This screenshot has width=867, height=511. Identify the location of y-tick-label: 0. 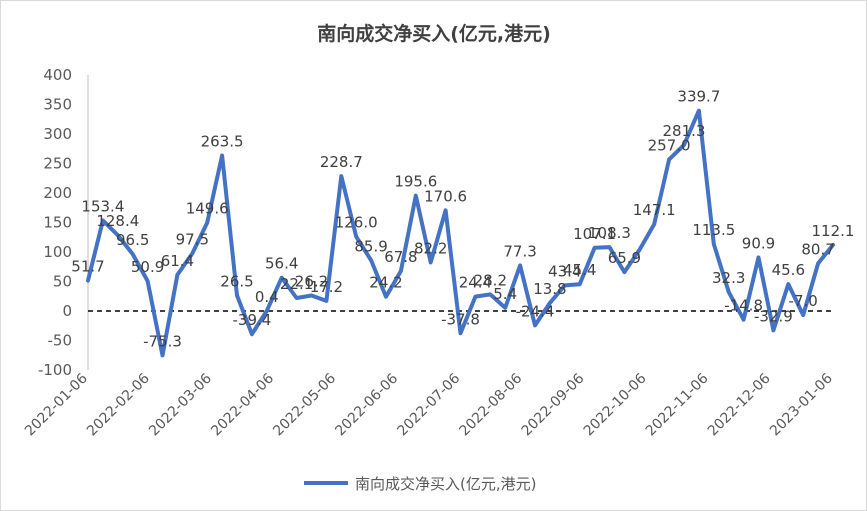
(67, 311).